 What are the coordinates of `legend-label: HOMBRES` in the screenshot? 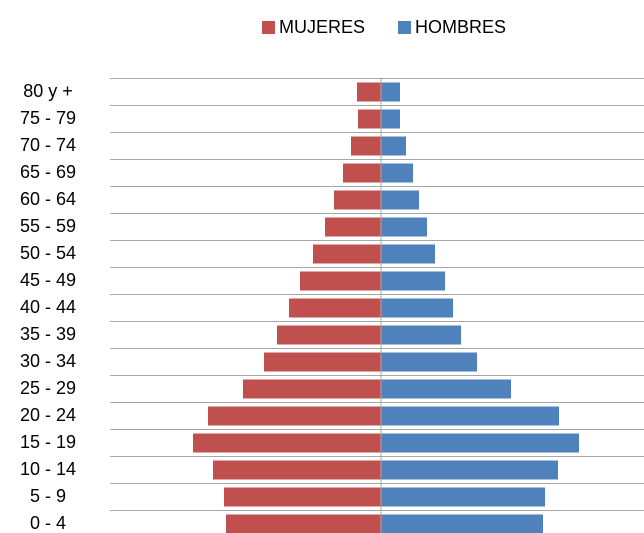 It's located at (460, 27).